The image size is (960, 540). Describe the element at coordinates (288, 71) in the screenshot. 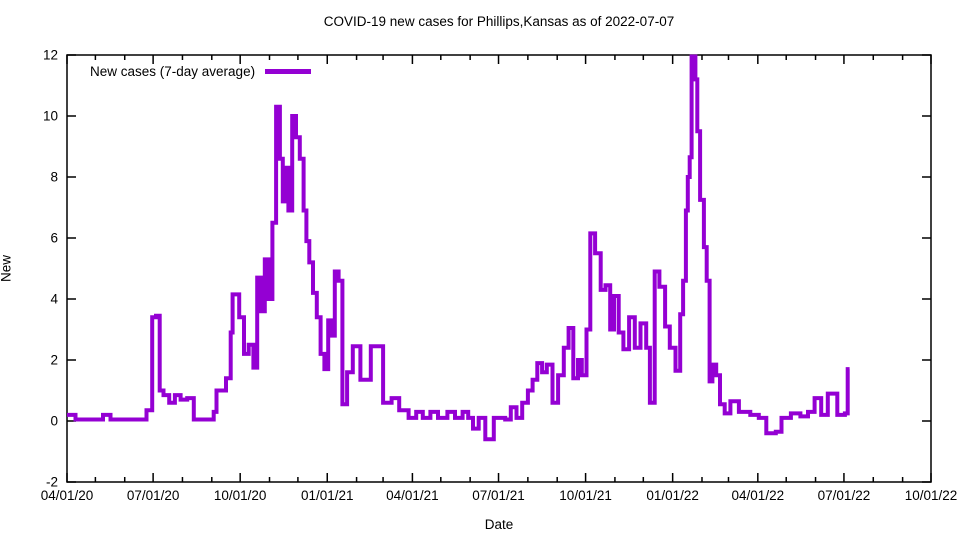

I see `legend-line-sample` at that location.